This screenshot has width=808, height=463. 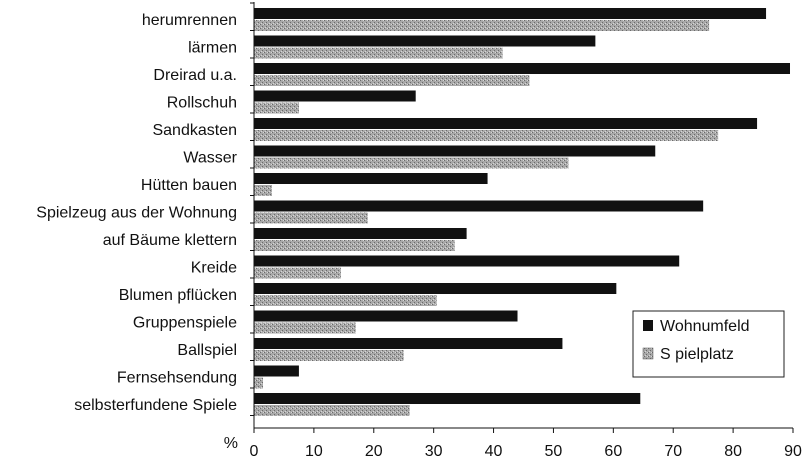 What do you see at coordinates (178, 295) in the screenshot?
I see `category-label-10: Blumen pflücken` at bounding box center [178, 295].